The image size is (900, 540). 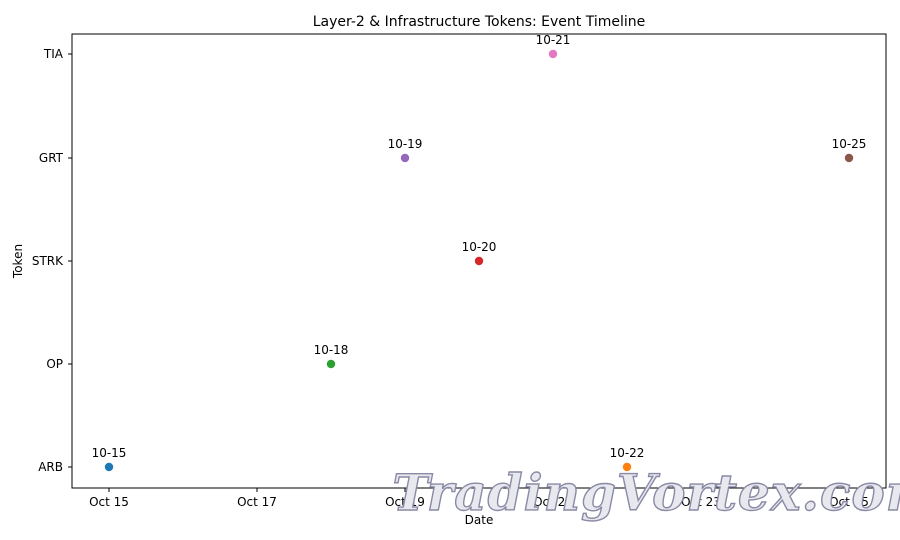 What do you see at coordinates (109, 502) in the screenshot?
I see `x-tick-label: Oct 15` at bounding box center [109, 502].